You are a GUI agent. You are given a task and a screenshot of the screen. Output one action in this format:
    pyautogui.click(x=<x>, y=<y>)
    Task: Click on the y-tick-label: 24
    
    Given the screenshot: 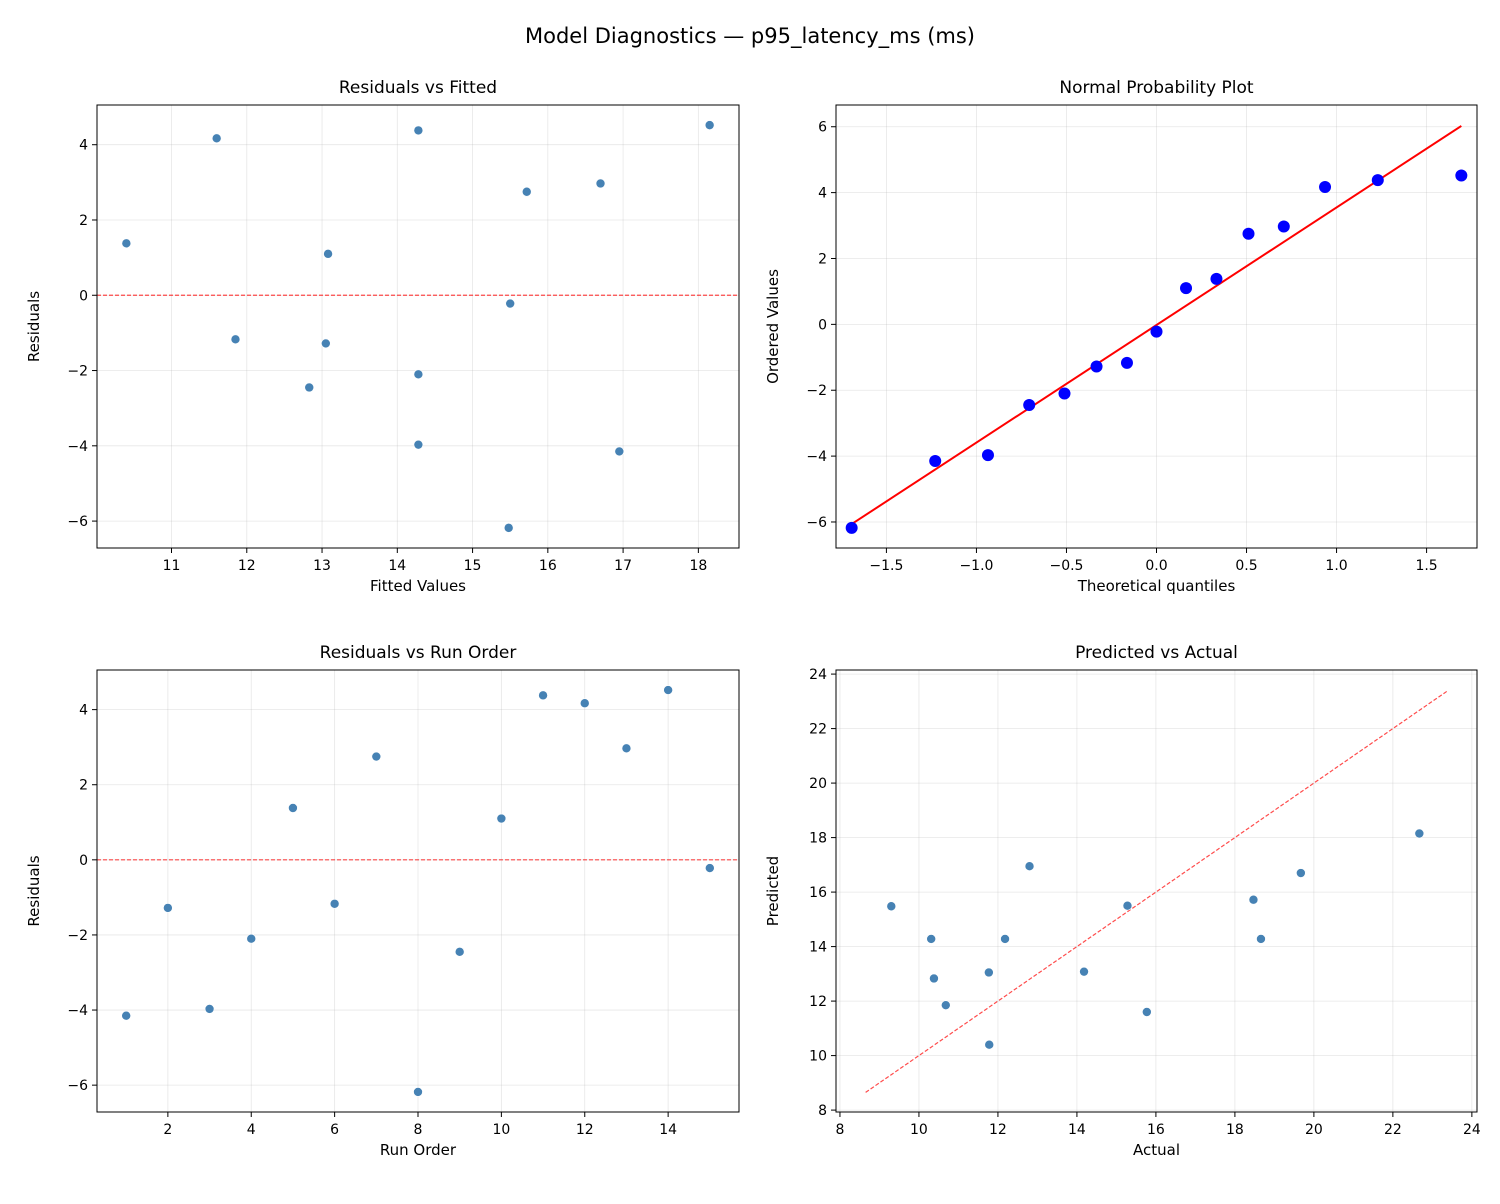 What is the action you would take?
    pyautogui.click(x=818, y=675)
    